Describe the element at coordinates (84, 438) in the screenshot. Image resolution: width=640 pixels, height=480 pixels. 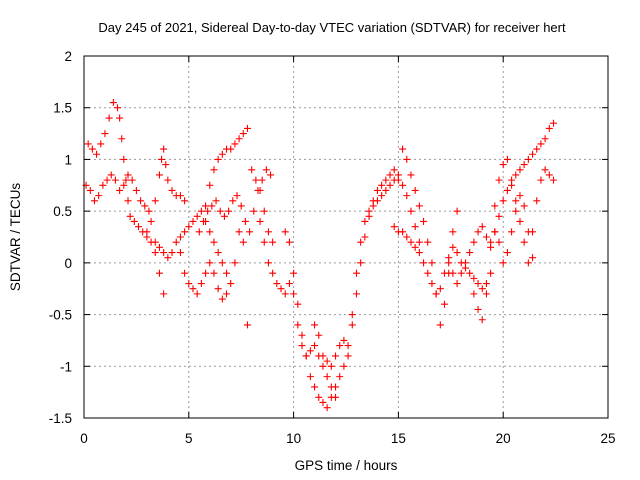
I see `x-tick-label: 0` at that location.